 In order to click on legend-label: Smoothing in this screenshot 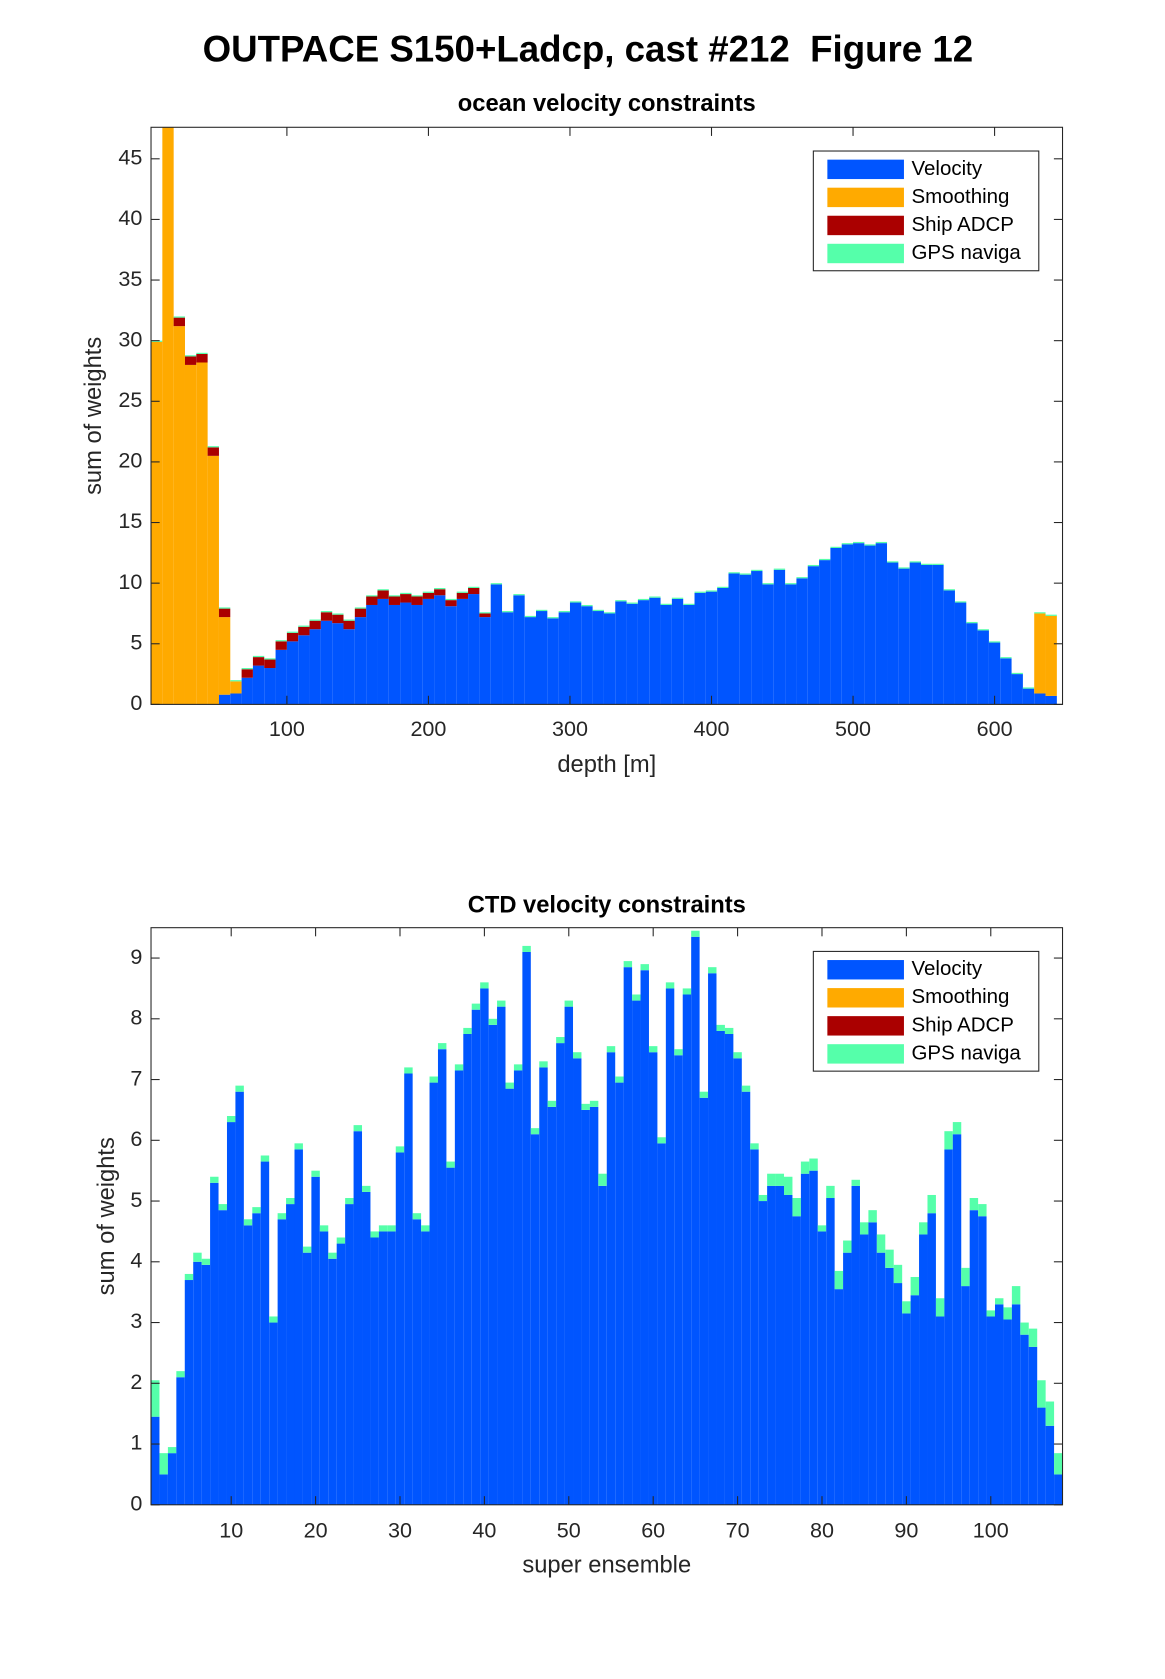, I will do `click(961, 996)`.